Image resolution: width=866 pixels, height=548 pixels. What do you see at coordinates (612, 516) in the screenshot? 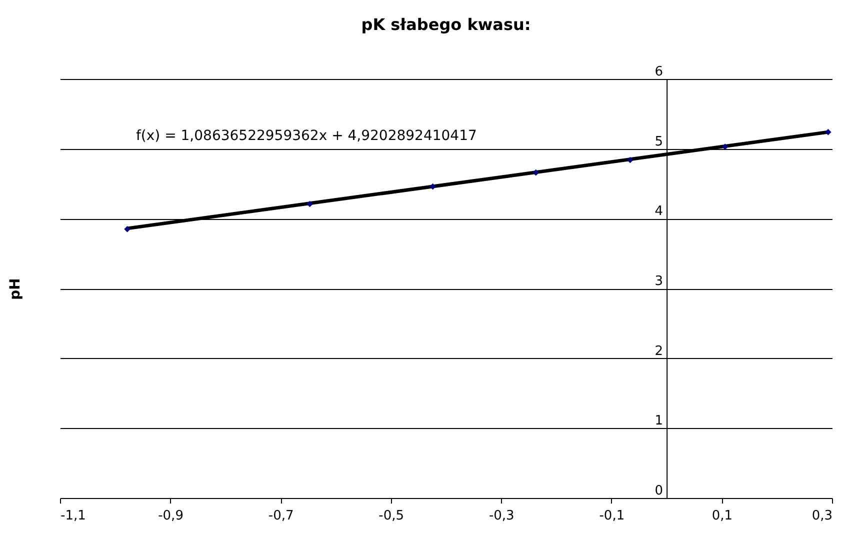
I see `x-tick-label: -0,1` at bounding box center [612, 516].